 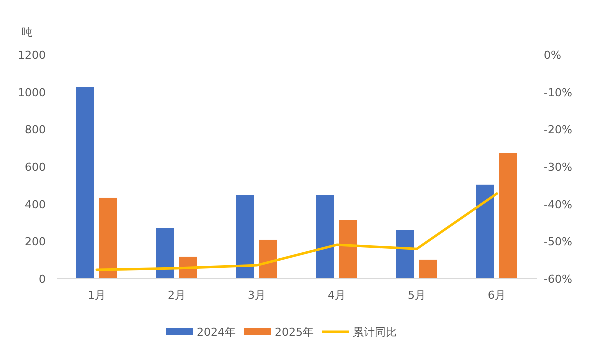 What do you see at coordinates (32, 55) in the screenshot?
I see `y-tick-label: 1200` at bounding box center [32, 55].